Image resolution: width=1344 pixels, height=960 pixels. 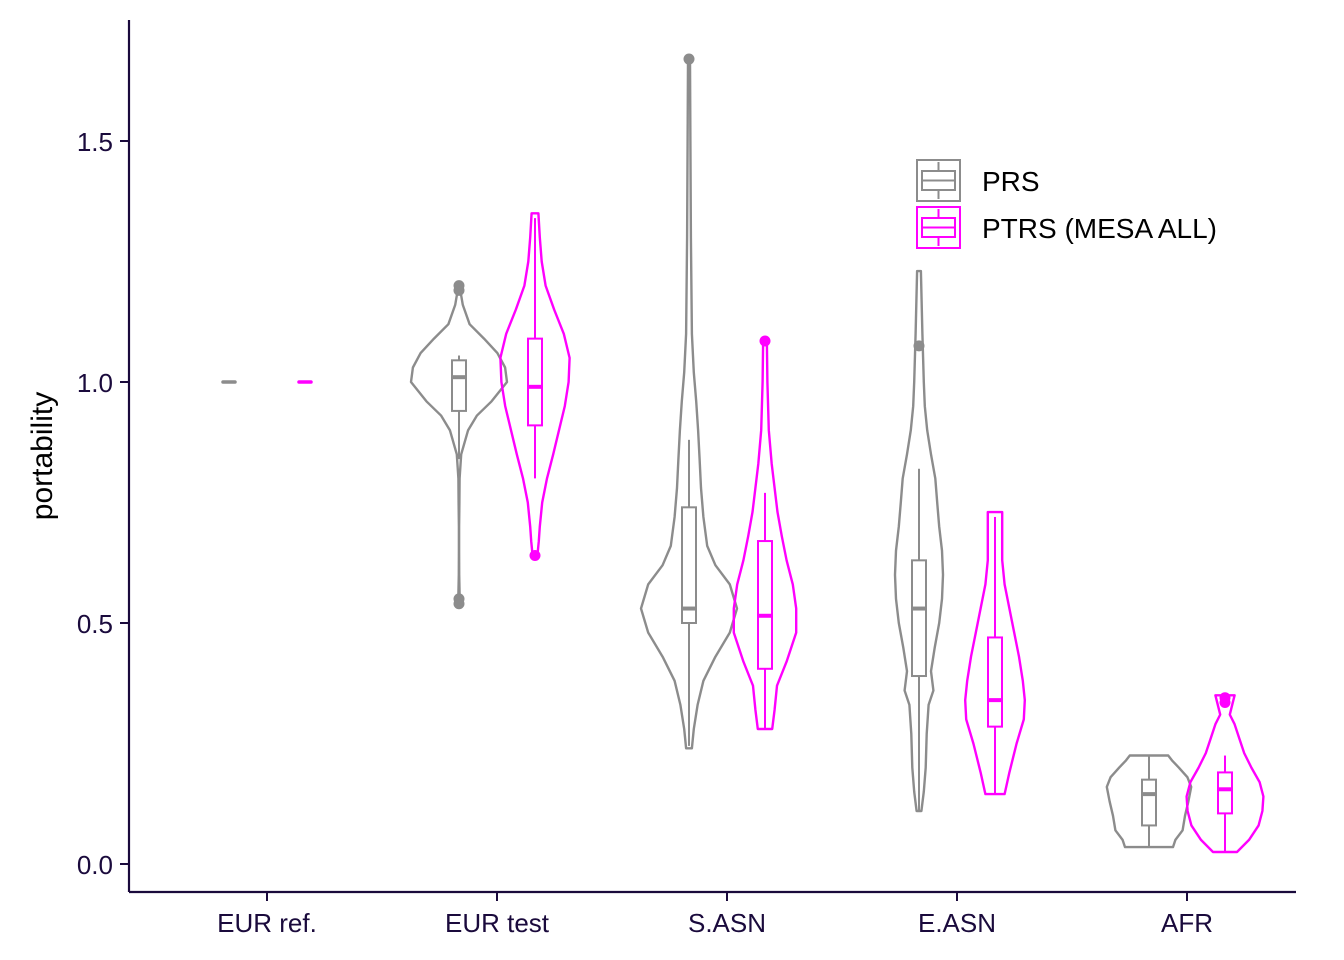 I want to click on y-tick-label: 1.0, so click(x=95, y=383).